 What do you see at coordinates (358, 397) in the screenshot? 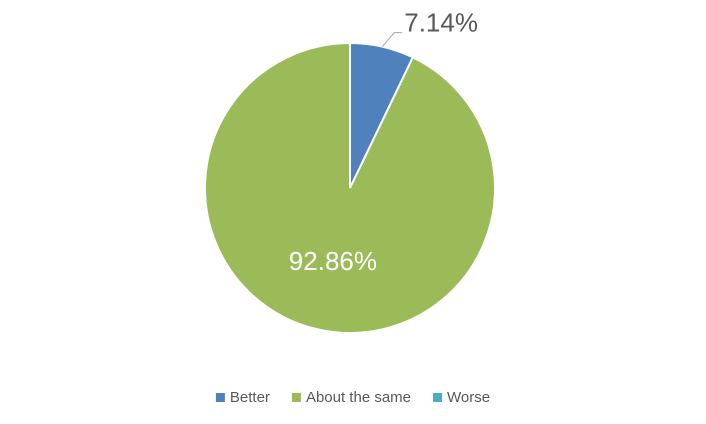
I see `legend-label: About the same` at bounding box center [358, 397].